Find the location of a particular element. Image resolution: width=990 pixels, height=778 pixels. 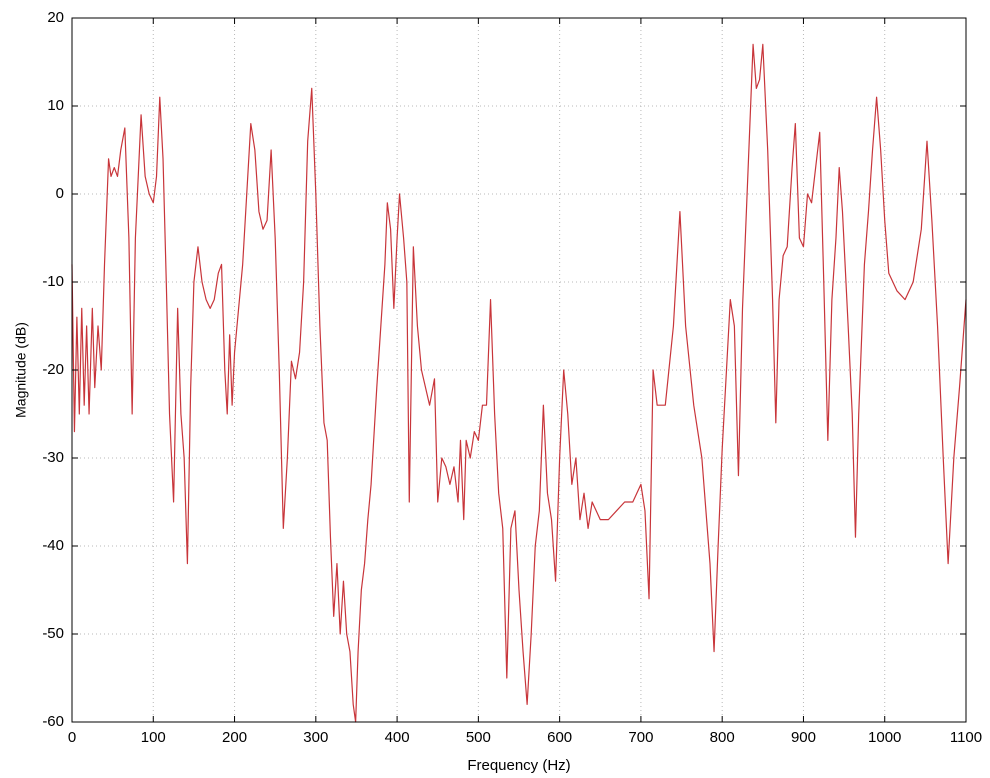

y-tick-label: -20 is located at coordinates (53, 369).